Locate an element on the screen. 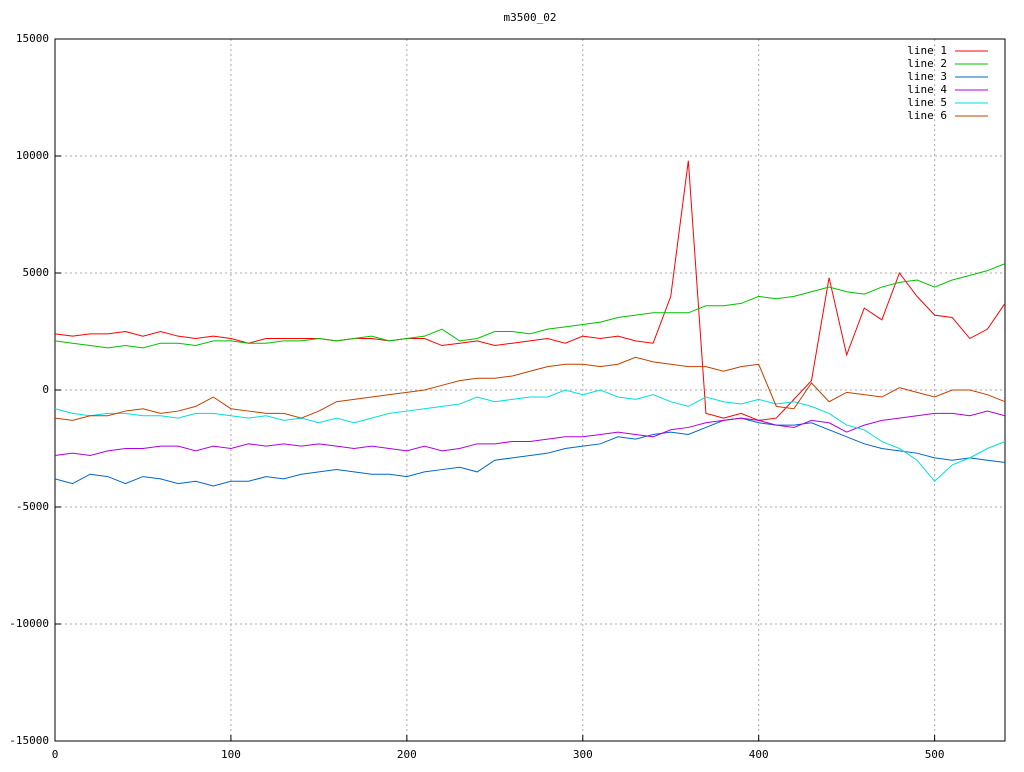 The height and width of the screenshot is (772, 1024). legend-label: line 1 is located at coordinates (927, 50).